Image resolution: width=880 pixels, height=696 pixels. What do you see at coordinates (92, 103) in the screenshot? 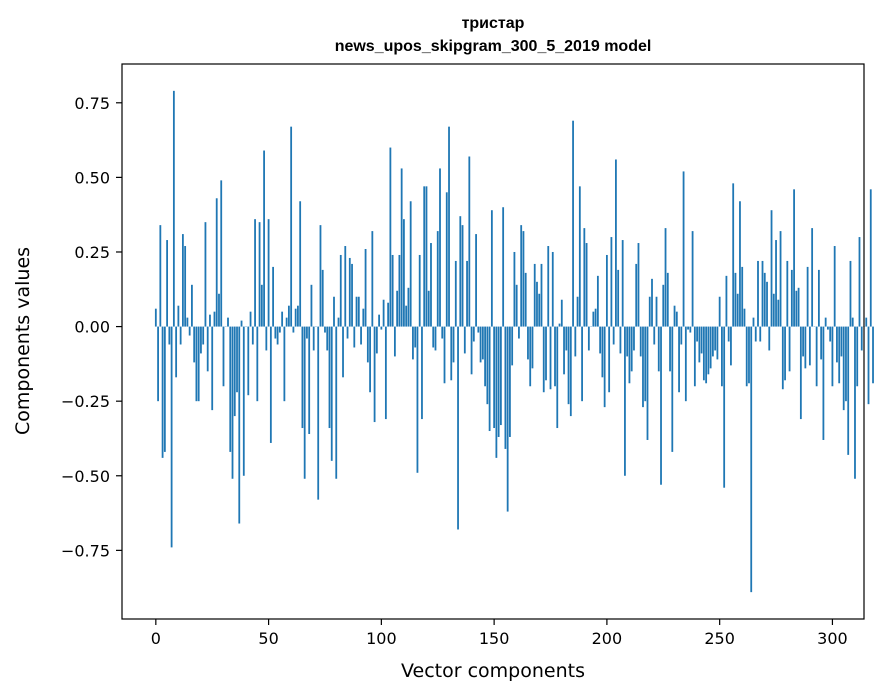
I see `y-tick-label: 0.75` at bounding box center [92, 103].